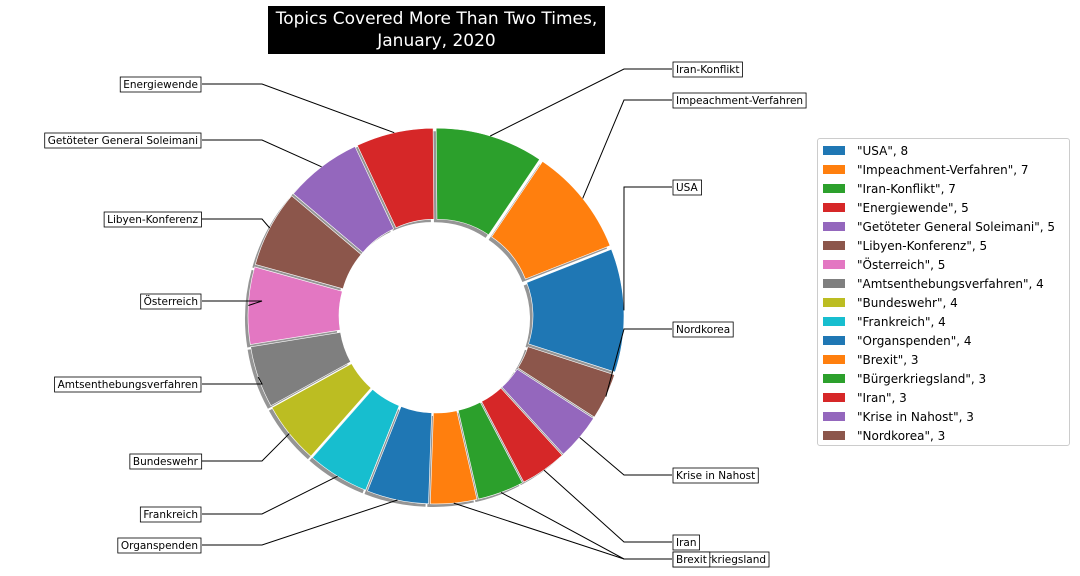 The image size is (1080, 576). Describe the element at coordinates (943, 188) in the screenshot. I see `legend-item-iran-konflikt: "Iran-Konflikt", 7` at that location.